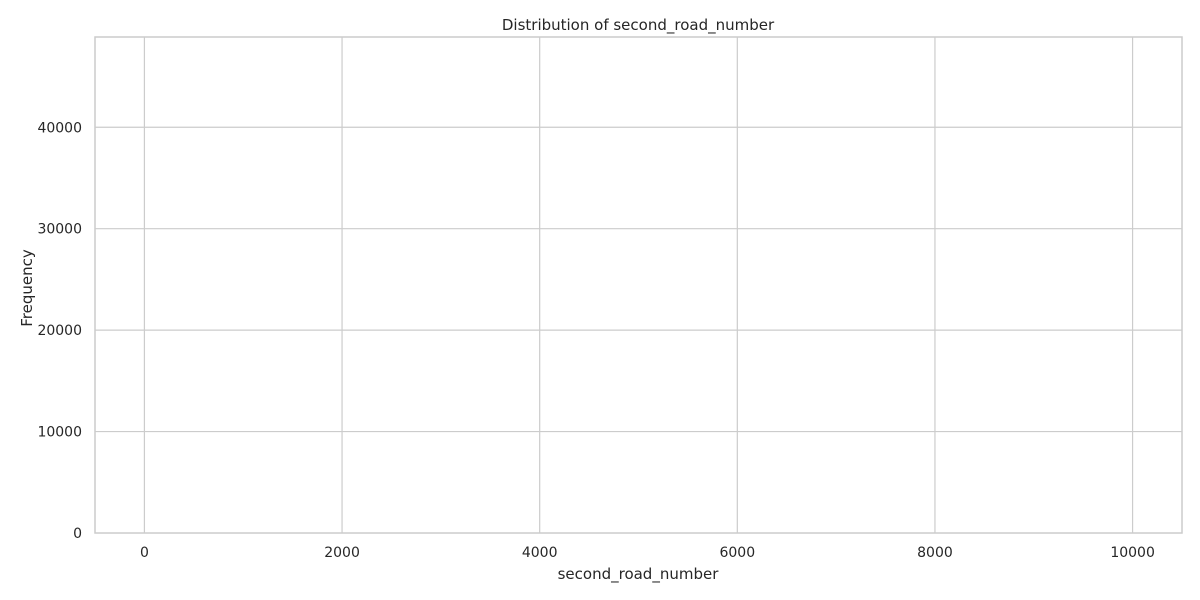  I want to click on x-axis-label: second_road_number, so click(639, 574).